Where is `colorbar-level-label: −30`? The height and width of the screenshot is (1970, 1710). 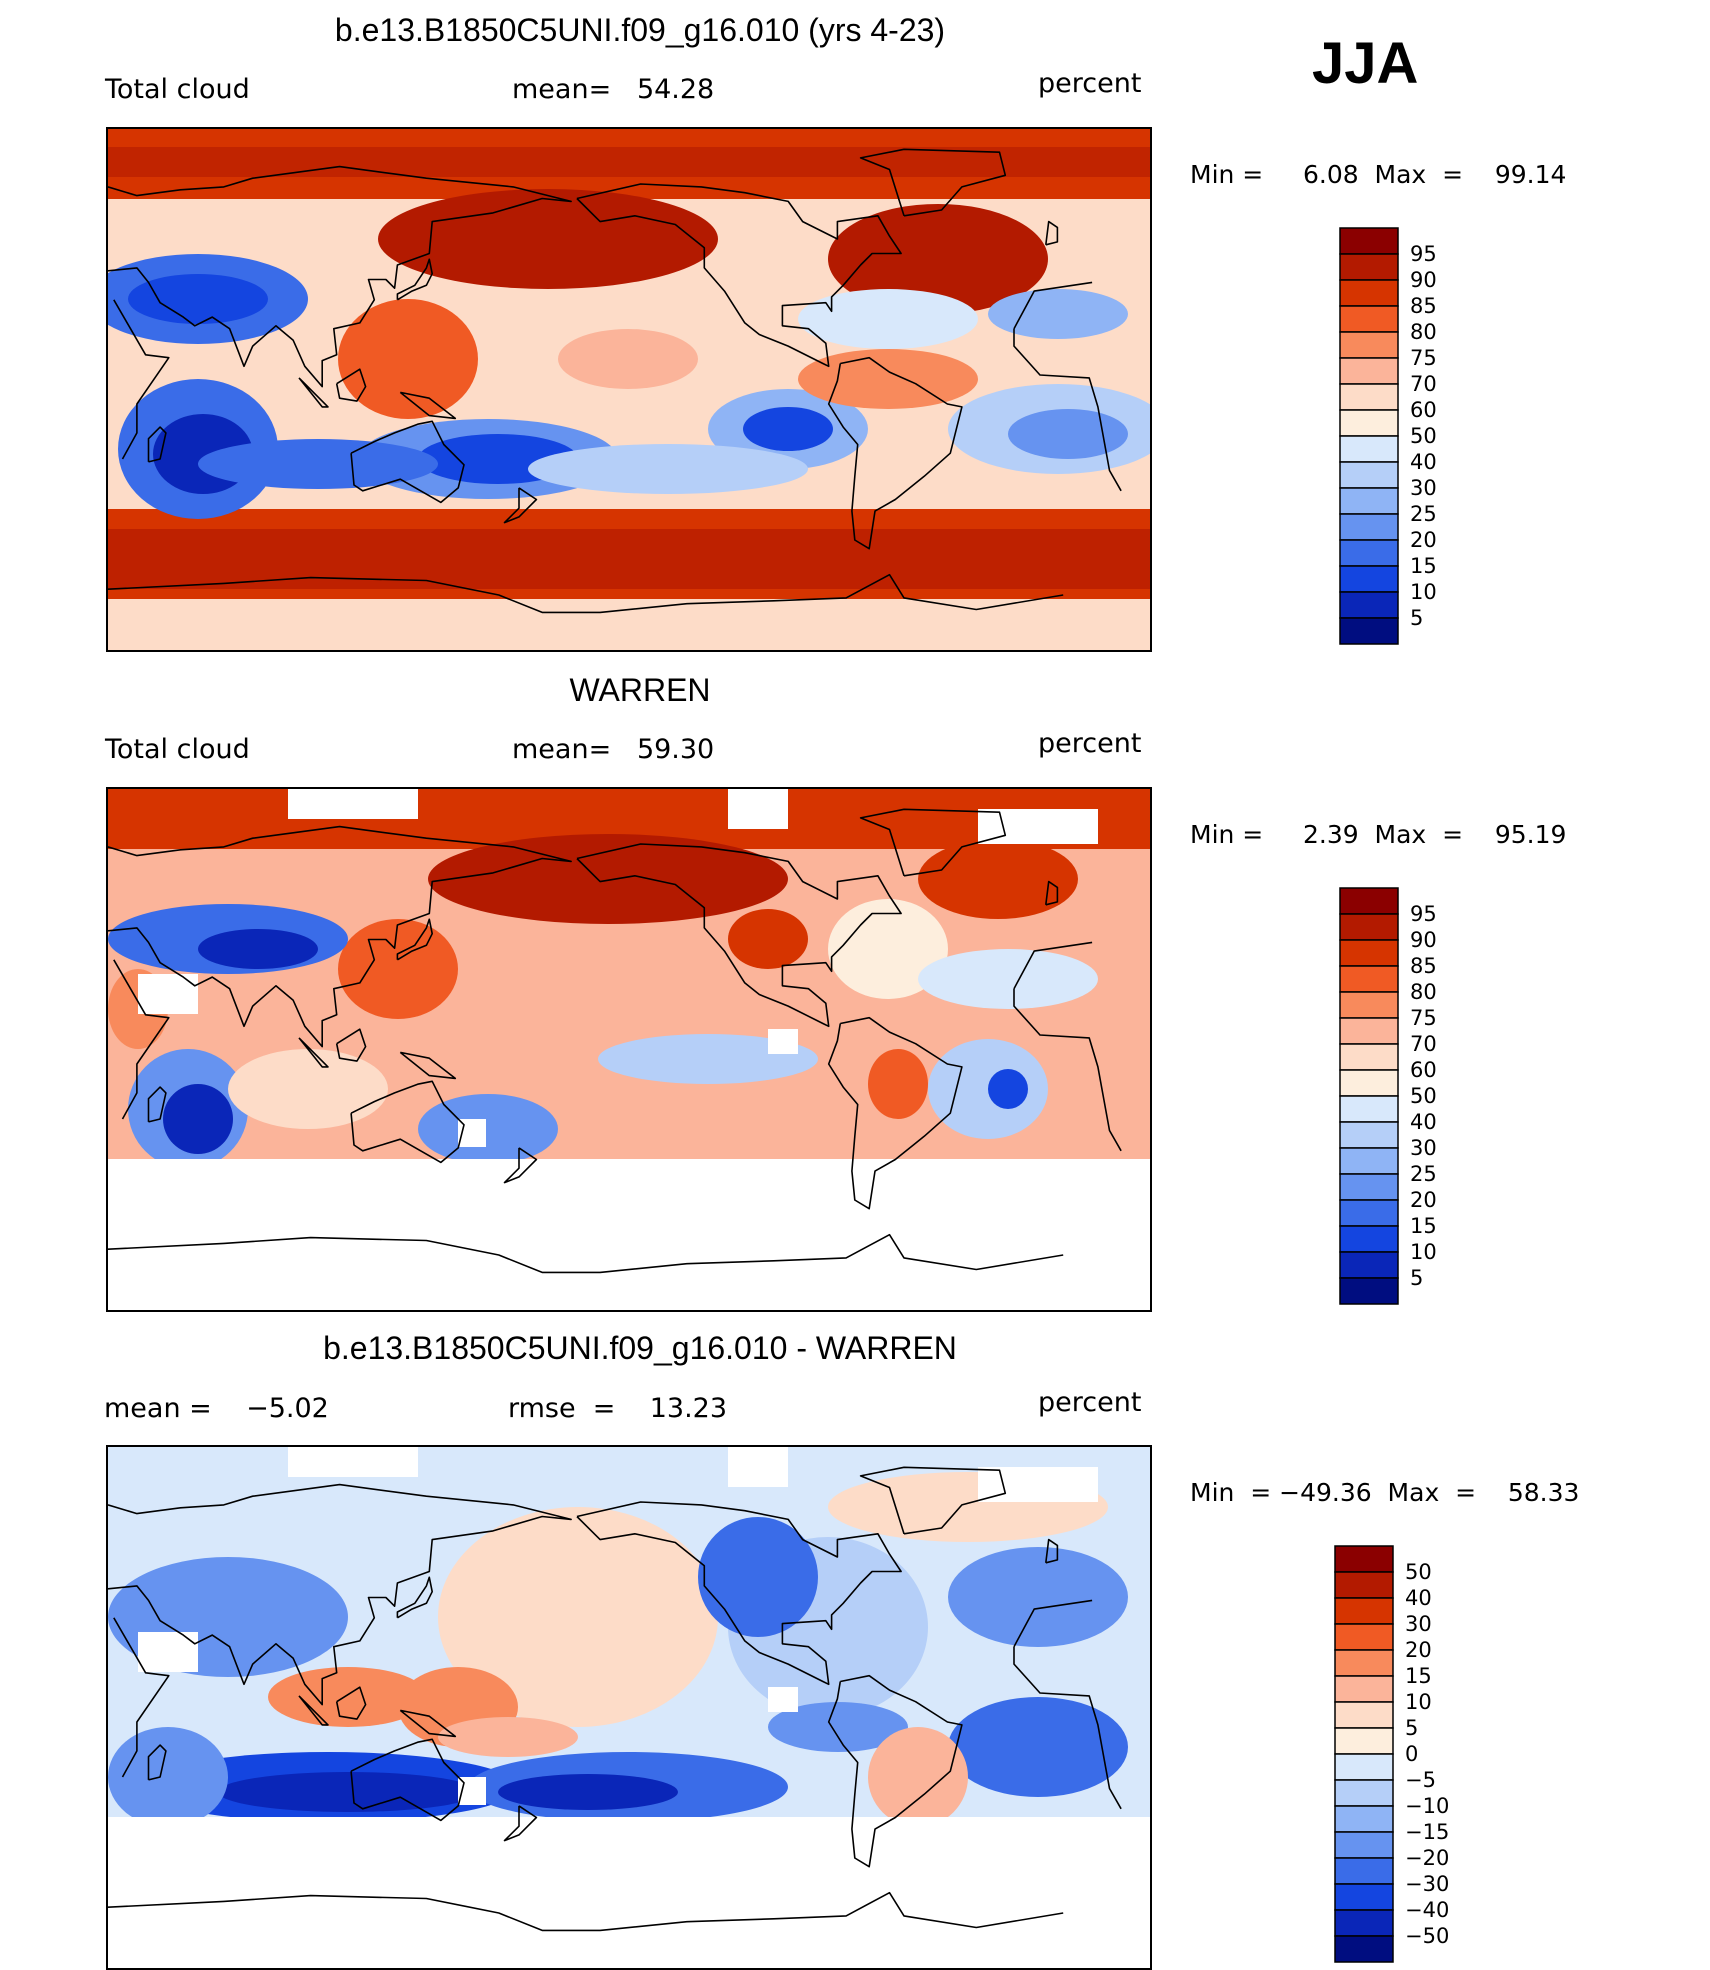
colorbar-level-label: −30 is located at coordinates (1427, 1884).